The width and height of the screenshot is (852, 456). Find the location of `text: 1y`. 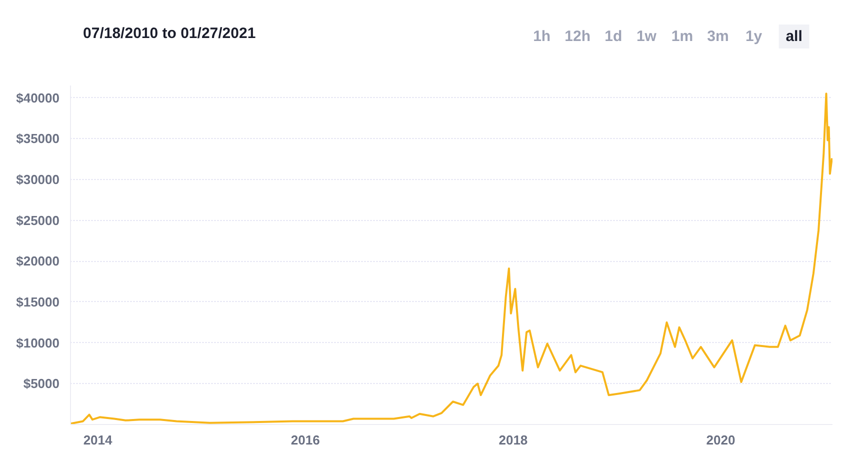

text: 1y is located at coordinates (754, 36).